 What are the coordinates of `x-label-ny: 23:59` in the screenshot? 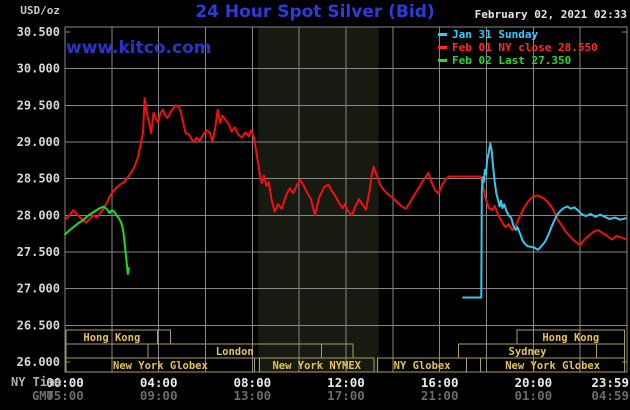 It's located at (610, 382).